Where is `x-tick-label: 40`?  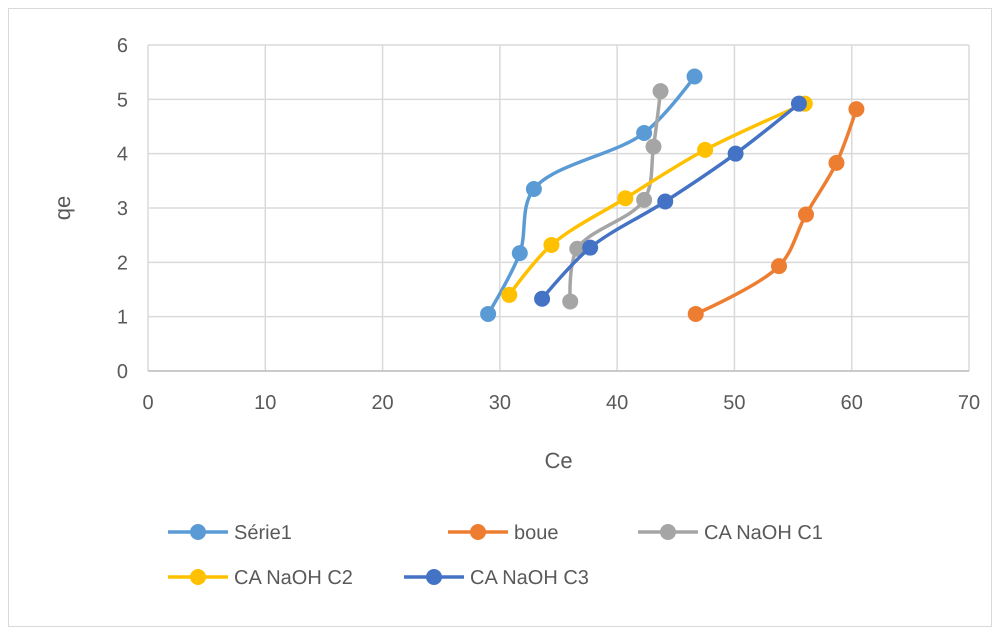
x-tick-label: 40 is located at coordinates (617, 403).